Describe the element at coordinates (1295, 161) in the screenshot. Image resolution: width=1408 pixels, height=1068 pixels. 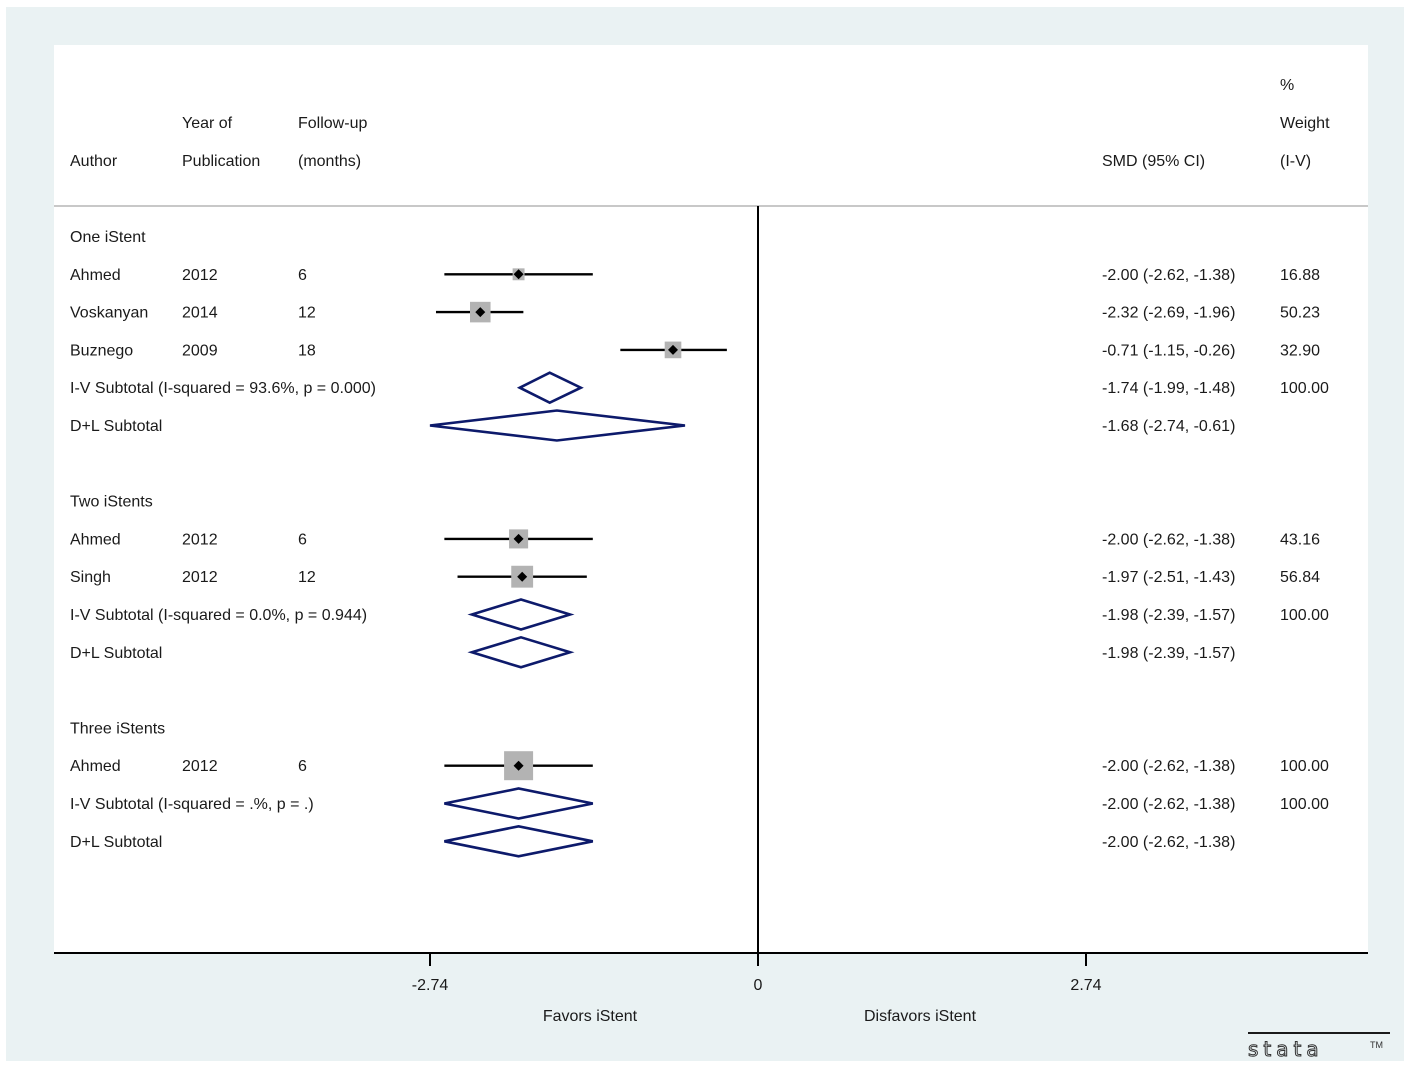
I see `header-weight-line3: (I-V)` at that location.